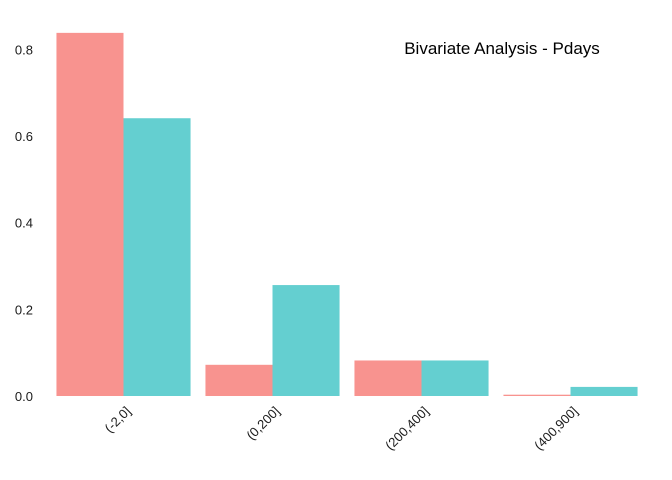  What do you see at coordinates (24, 49) in the screenshot?
I see `y-tick-label: 0.8` at bounding box center [24, 49].